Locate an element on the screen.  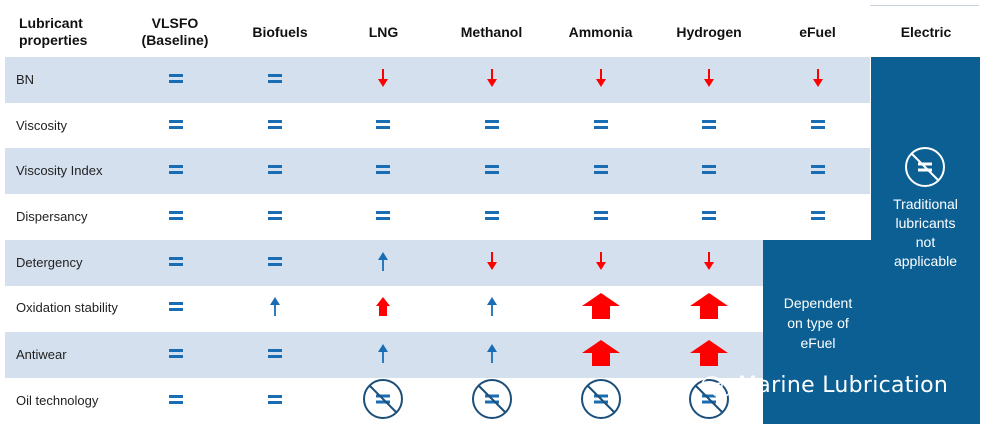
electric-panel is located at coordinates (925, 240).